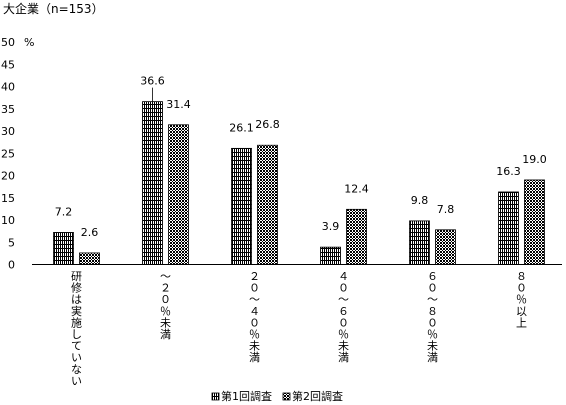 The height and width of the screenshot is (405, 566). What do you see at coordinates (8, 42) in the screenshot?
I see `y-tick-label: 50` at bounding box center [8, 42].